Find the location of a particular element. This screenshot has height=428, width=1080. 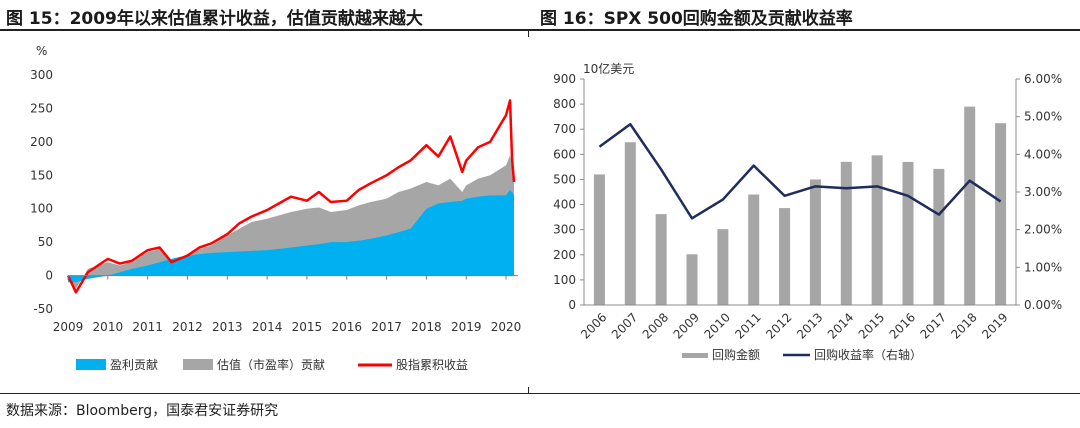

y-tick-label: 800 is located at coordinates (564, 104).